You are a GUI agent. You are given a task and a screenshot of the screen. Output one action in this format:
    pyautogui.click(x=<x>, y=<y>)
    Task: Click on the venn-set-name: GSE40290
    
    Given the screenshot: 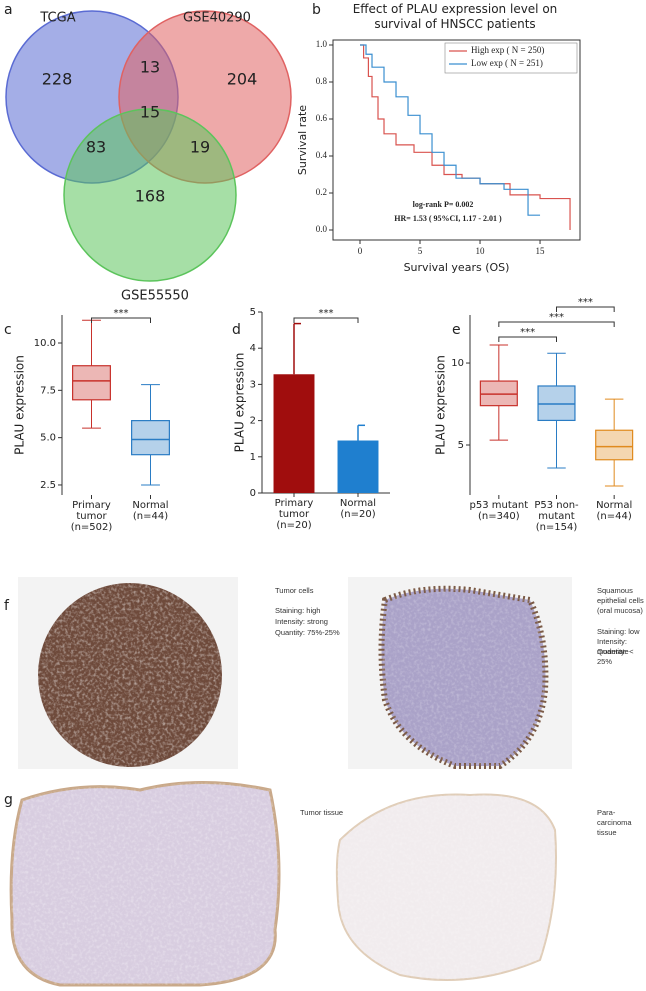 What is the action you would take?
    pyautogui.click(x=217, y=18)
    